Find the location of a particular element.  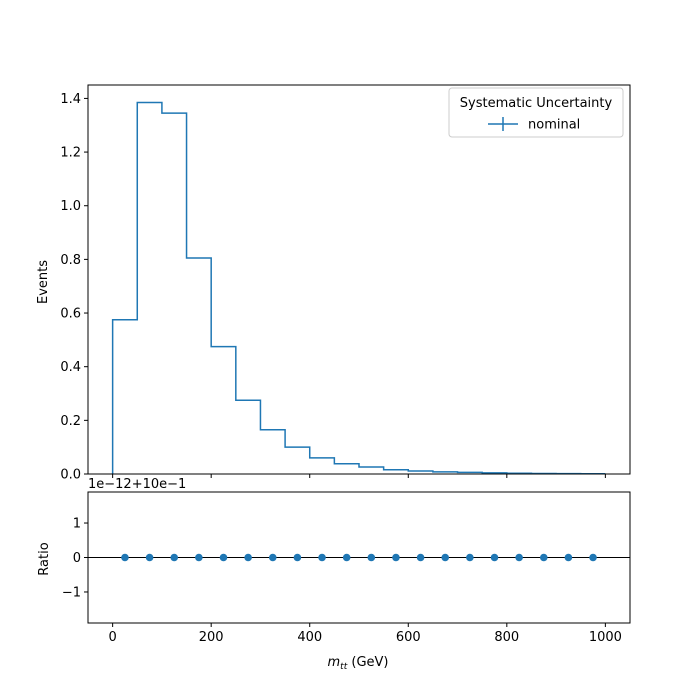

x-axis-label: mtt (GeV) is located at coordinates (358, 663).